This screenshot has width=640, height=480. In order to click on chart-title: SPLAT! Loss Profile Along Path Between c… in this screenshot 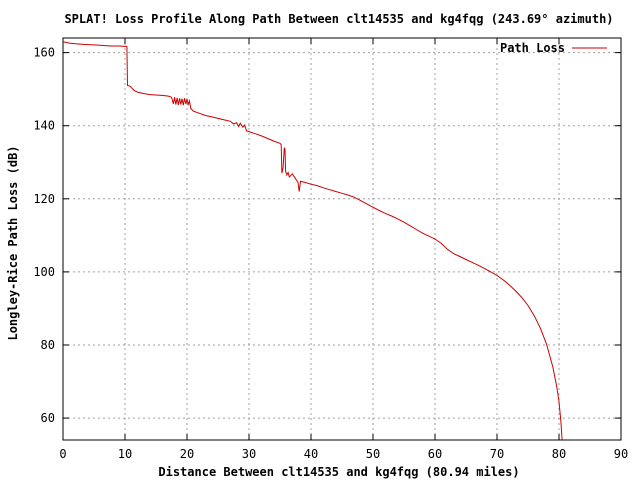, I will do `click(338, 19)`.